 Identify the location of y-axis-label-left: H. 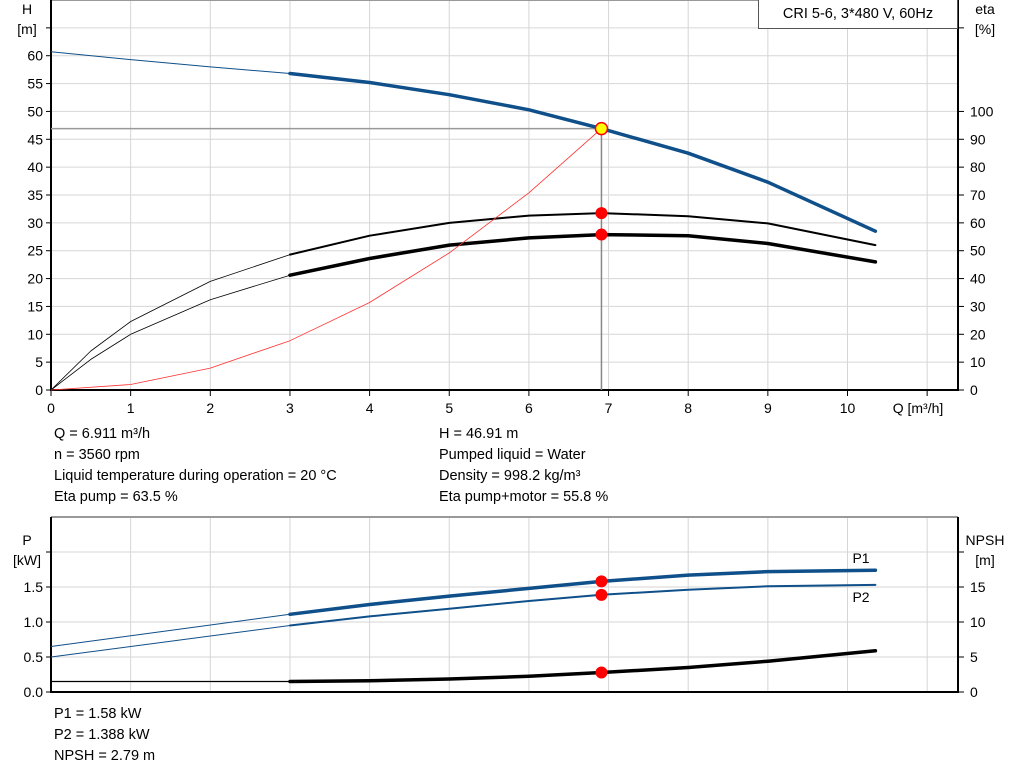
(27, 9).